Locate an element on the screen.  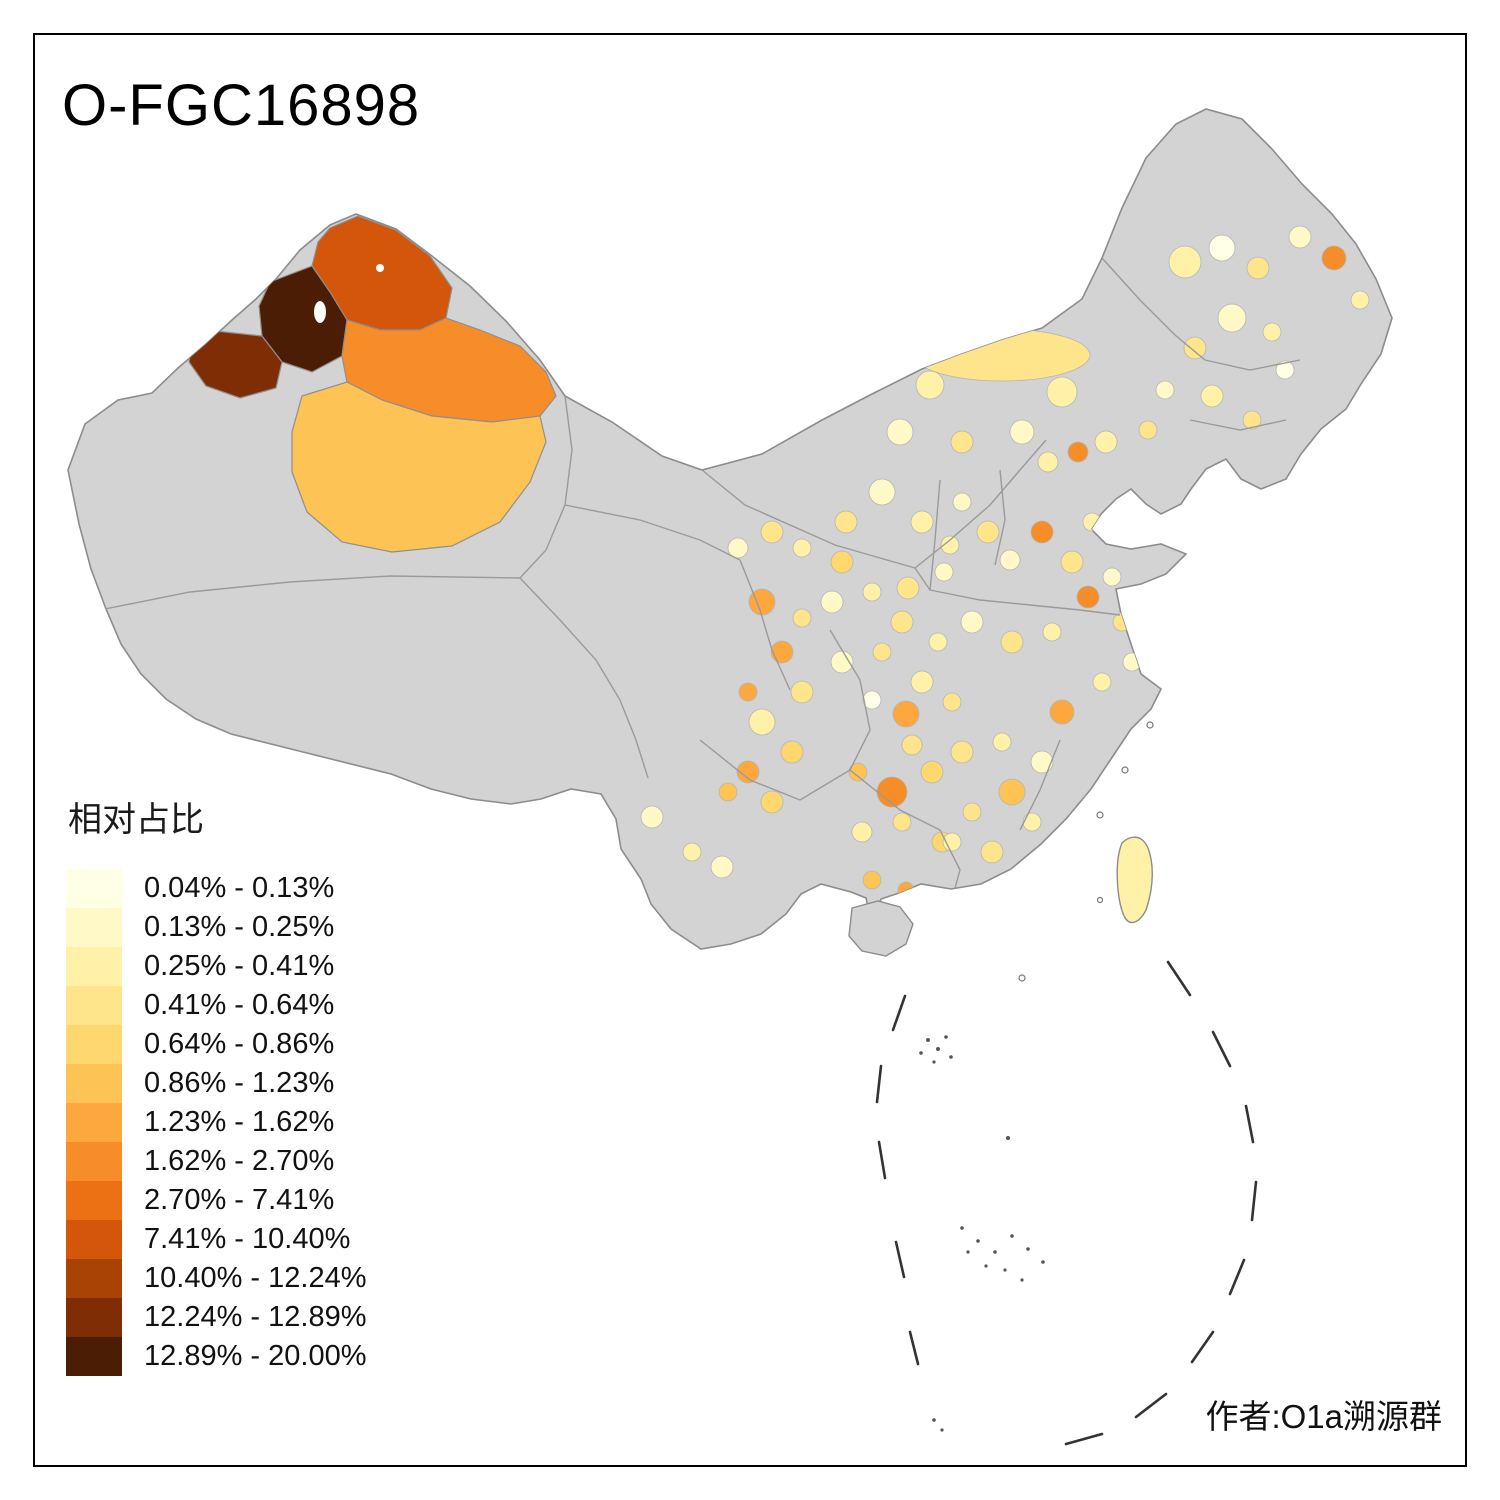
legend-item-label: 0.64% - 0.86% is located at coordinates (239, 1044).